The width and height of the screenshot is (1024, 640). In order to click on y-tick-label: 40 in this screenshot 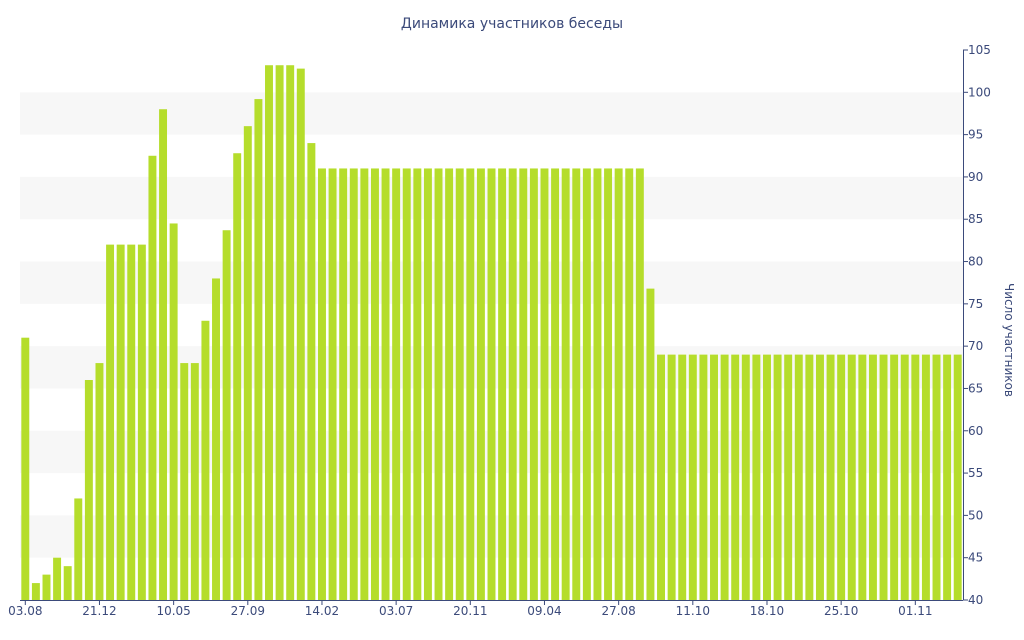, I will do `click(975, 600)`.